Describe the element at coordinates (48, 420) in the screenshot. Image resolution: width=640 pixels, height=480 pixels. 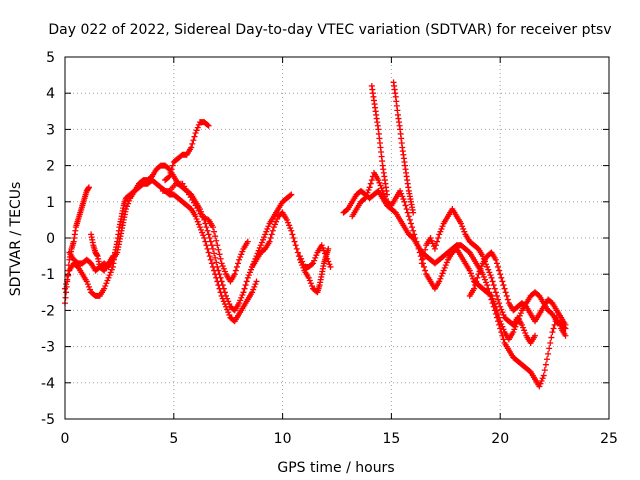
I see `y-tick-label: -5` at that location.